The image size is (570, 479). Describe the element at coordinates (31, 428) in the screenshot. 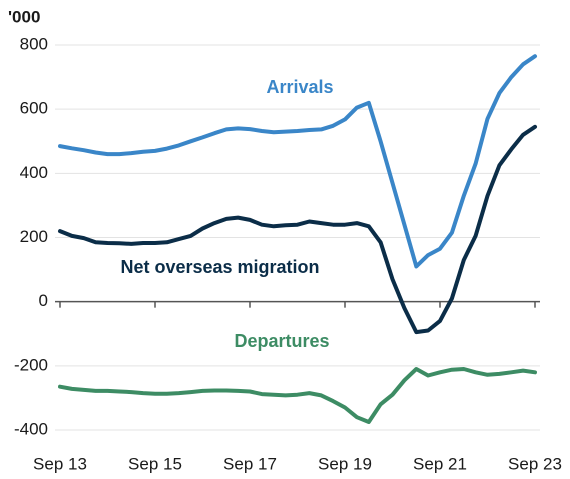

I see `y-tick-label: -400` at that location.